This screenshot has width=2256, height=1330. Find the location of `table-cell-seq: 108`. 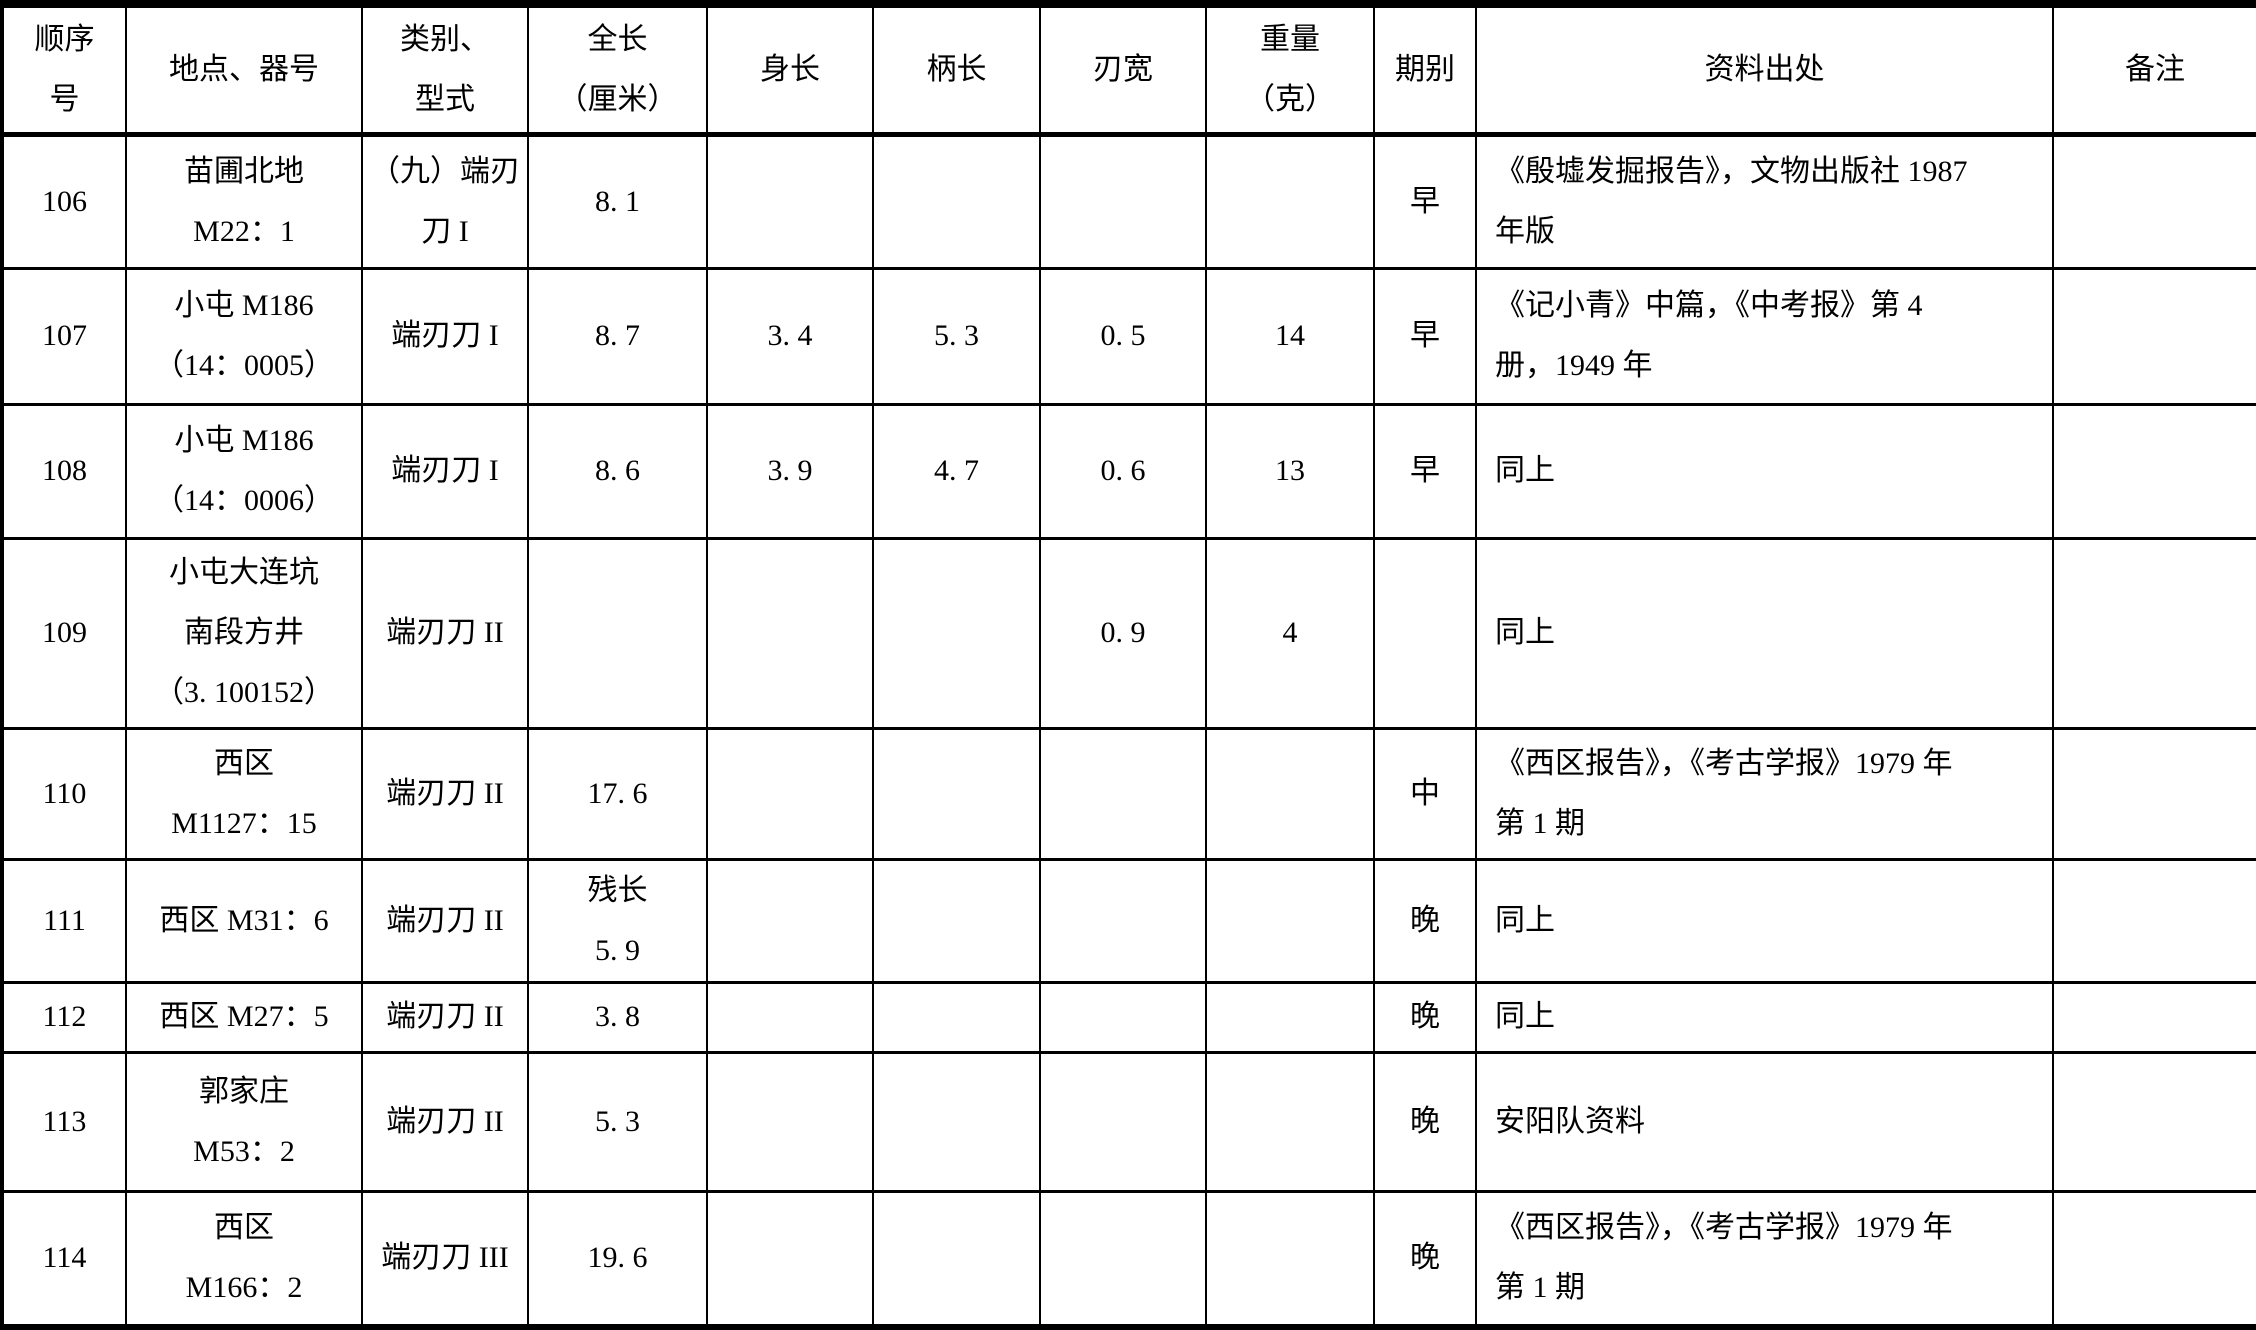

table-cell-seq: 108 is located at coordinates (64, 471).